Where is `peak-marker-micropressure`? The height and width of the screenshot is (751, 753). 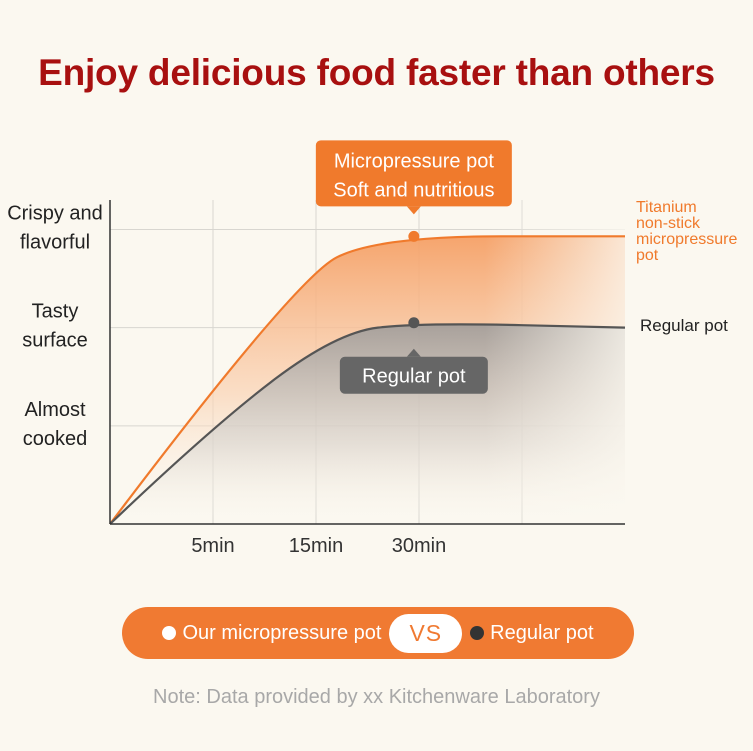 peak-marker-micropressure is located at coordinates (414, 236).